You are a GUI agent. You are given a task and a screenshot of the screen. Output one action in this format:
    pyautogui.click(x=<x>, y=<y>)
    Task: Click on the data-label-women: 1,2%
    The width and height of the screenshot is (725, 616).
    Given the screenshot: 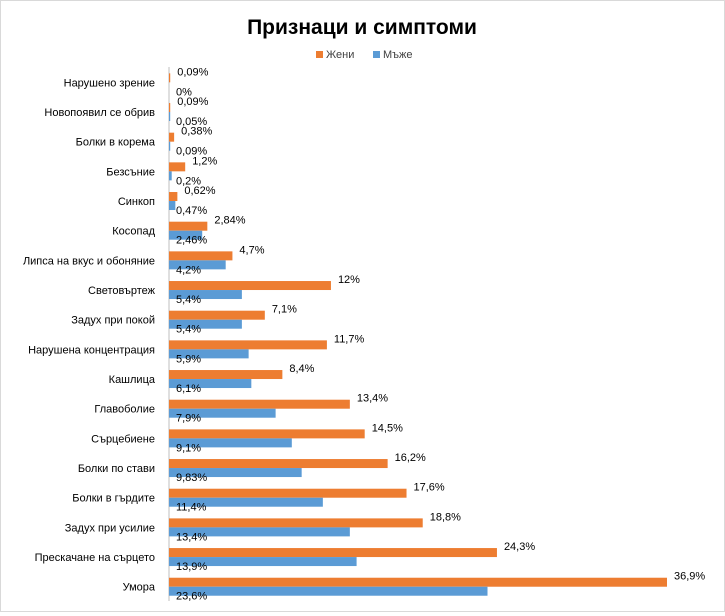 What is the action you would take?
    pyautogui.click(x=204, y=161)
    